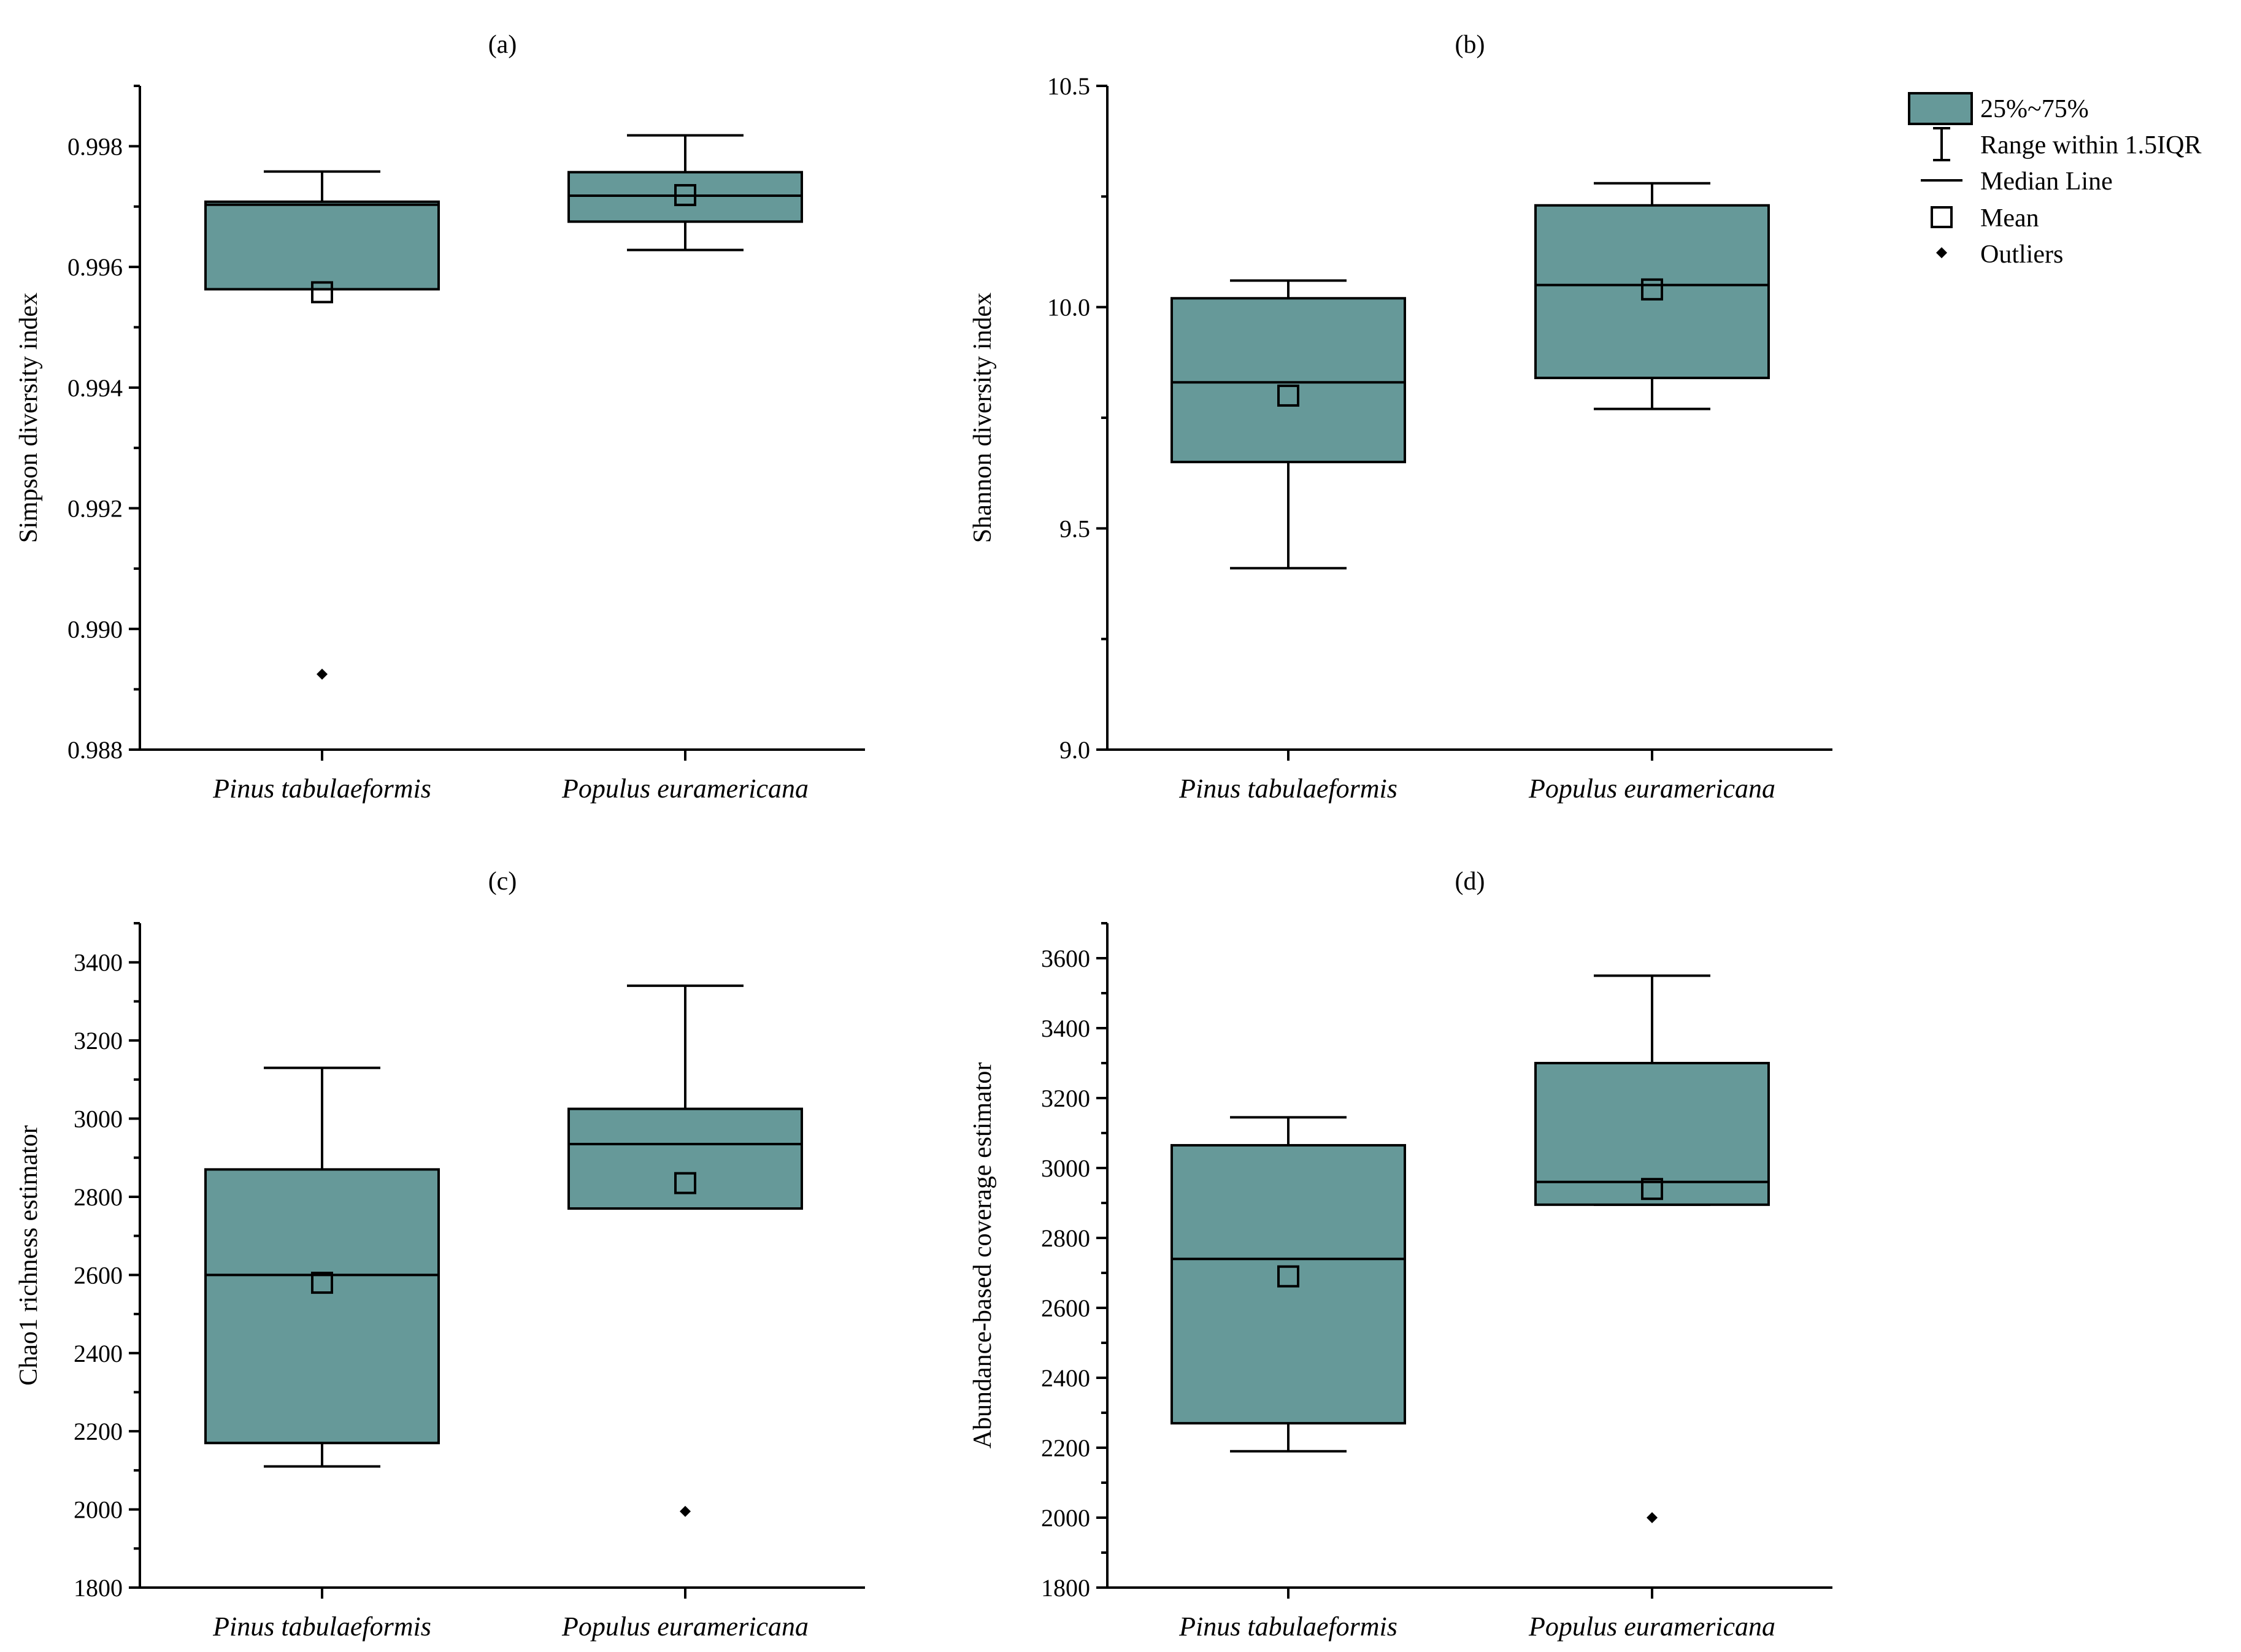 Image resolution: width=2241 pixels, height=1652 pixels. What do you see at coordinates (1941, 252) in the screenshot?
I see `legend-outlier-symbol` at bounding box center [1941, 252].